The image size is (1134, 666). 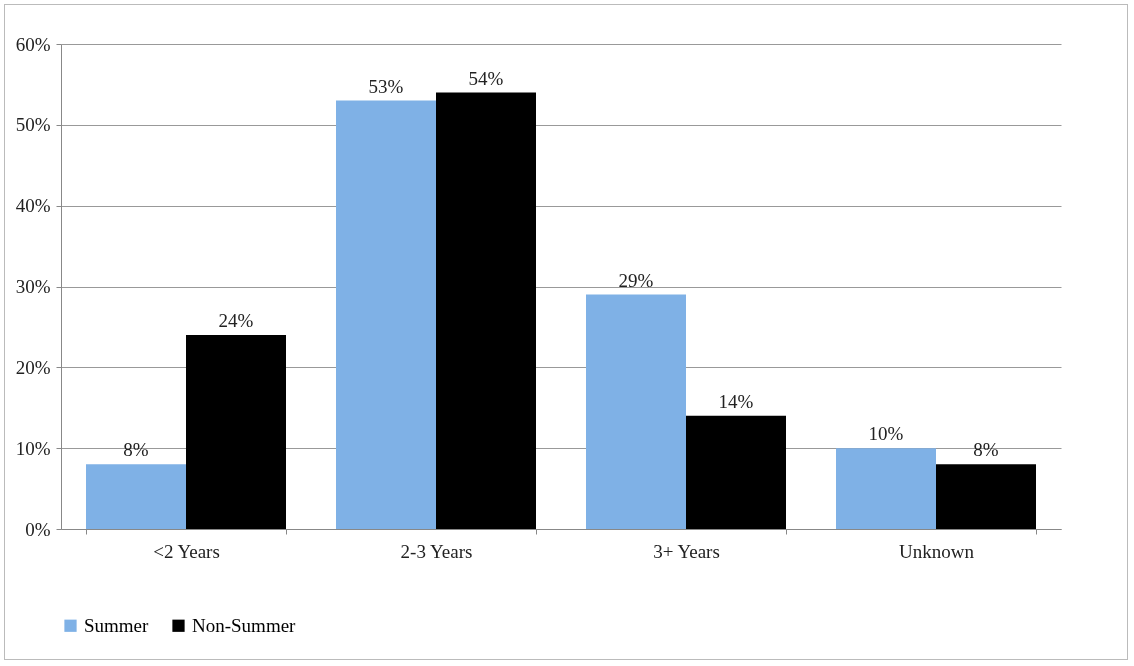 What do you see at coordinates (486, 78) in the screenshot?
I see `data-label: 54%` at bounding box center [486, 78].